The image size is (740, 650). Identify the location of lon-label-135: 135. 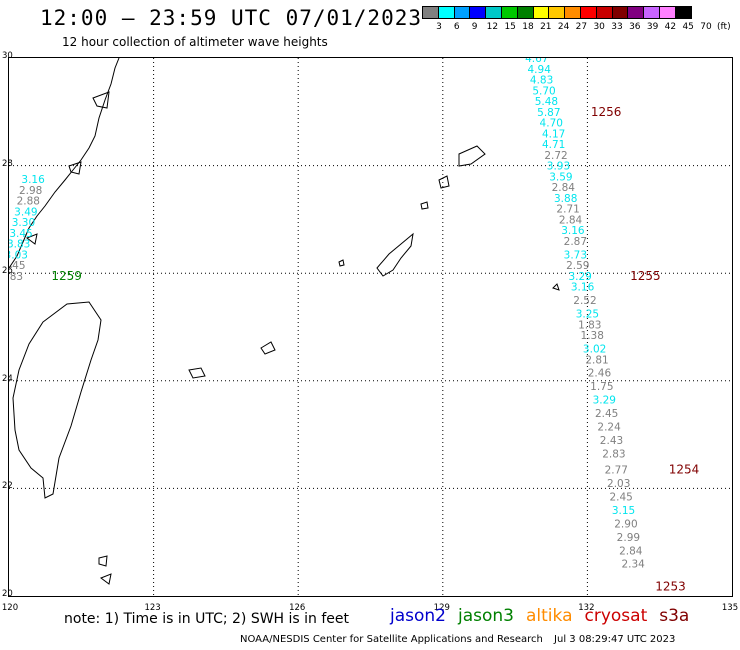
(730, 608).